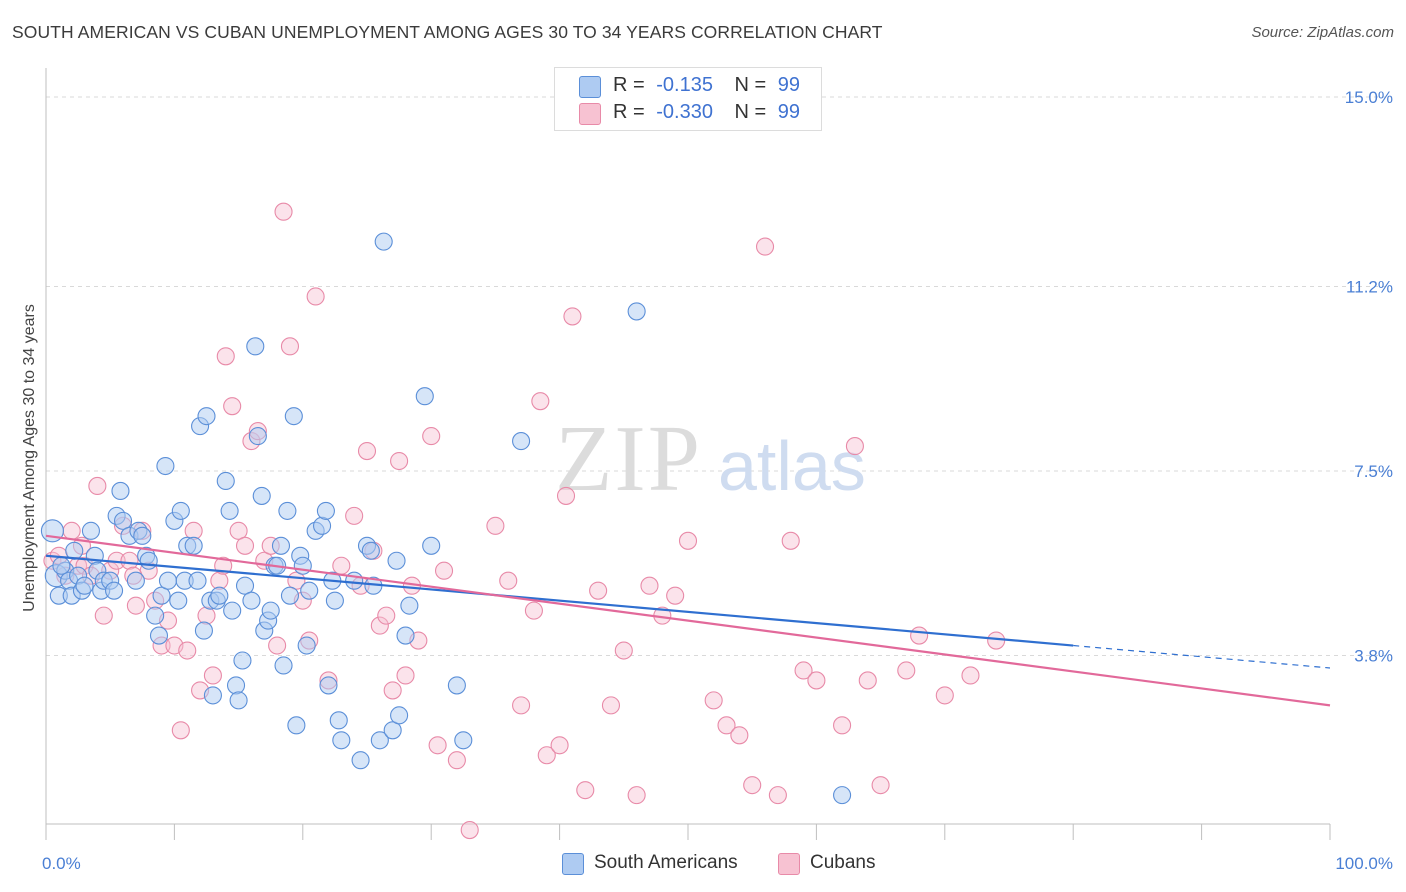  Describe the element at coordinates (792, 466) in the screenshot. I see `watermark-atlas: atlas` at that location.